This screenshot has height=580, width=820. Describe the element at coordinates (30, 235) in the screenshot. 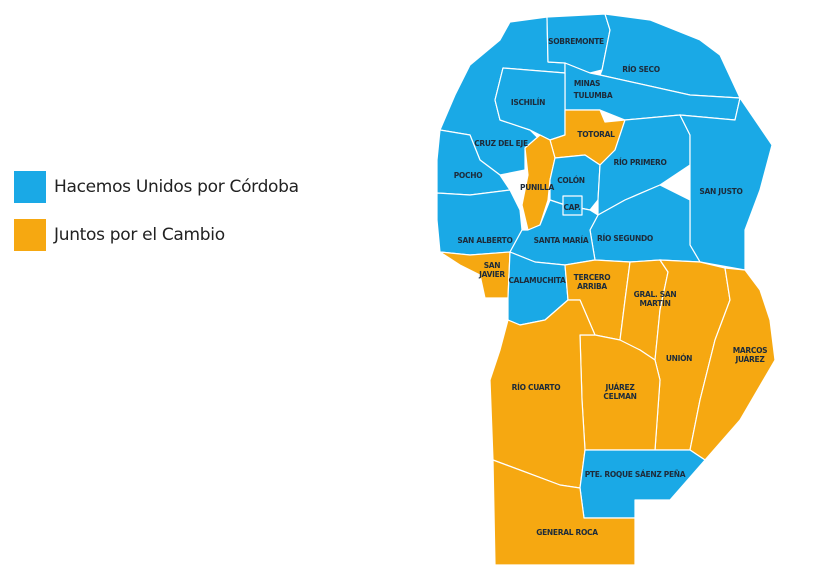

I see `legend-swatch-orange` at that location.